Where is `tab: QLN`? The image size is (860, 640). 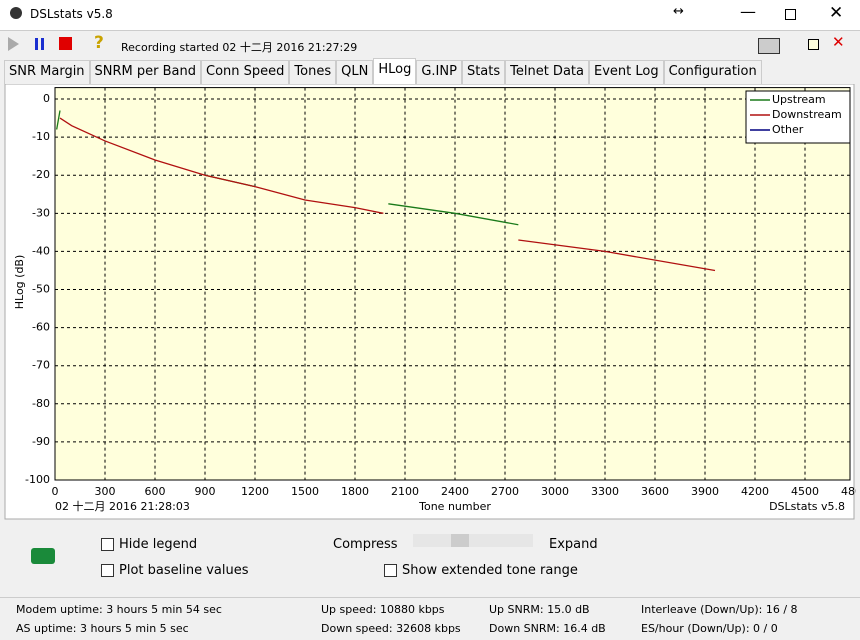
tab: QLN is located at coordinates (355, 72).